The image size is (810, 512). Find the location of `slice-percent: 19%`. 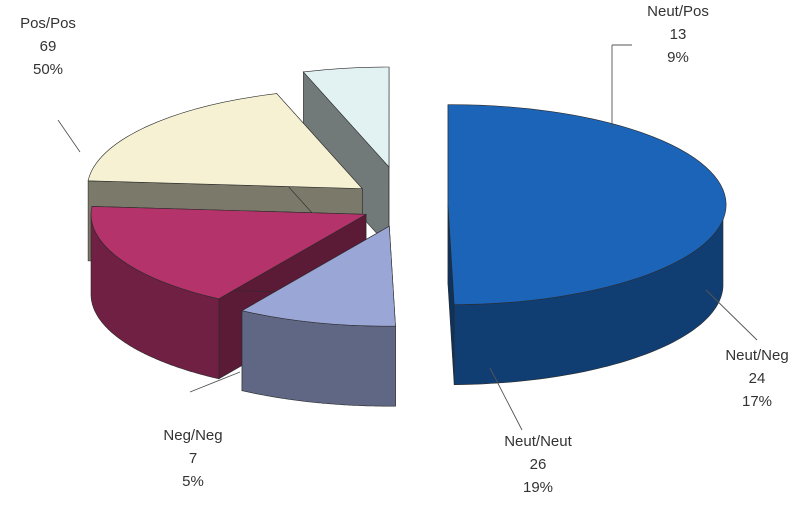

slice-percent: 19% is located at coordinates (538, 487).